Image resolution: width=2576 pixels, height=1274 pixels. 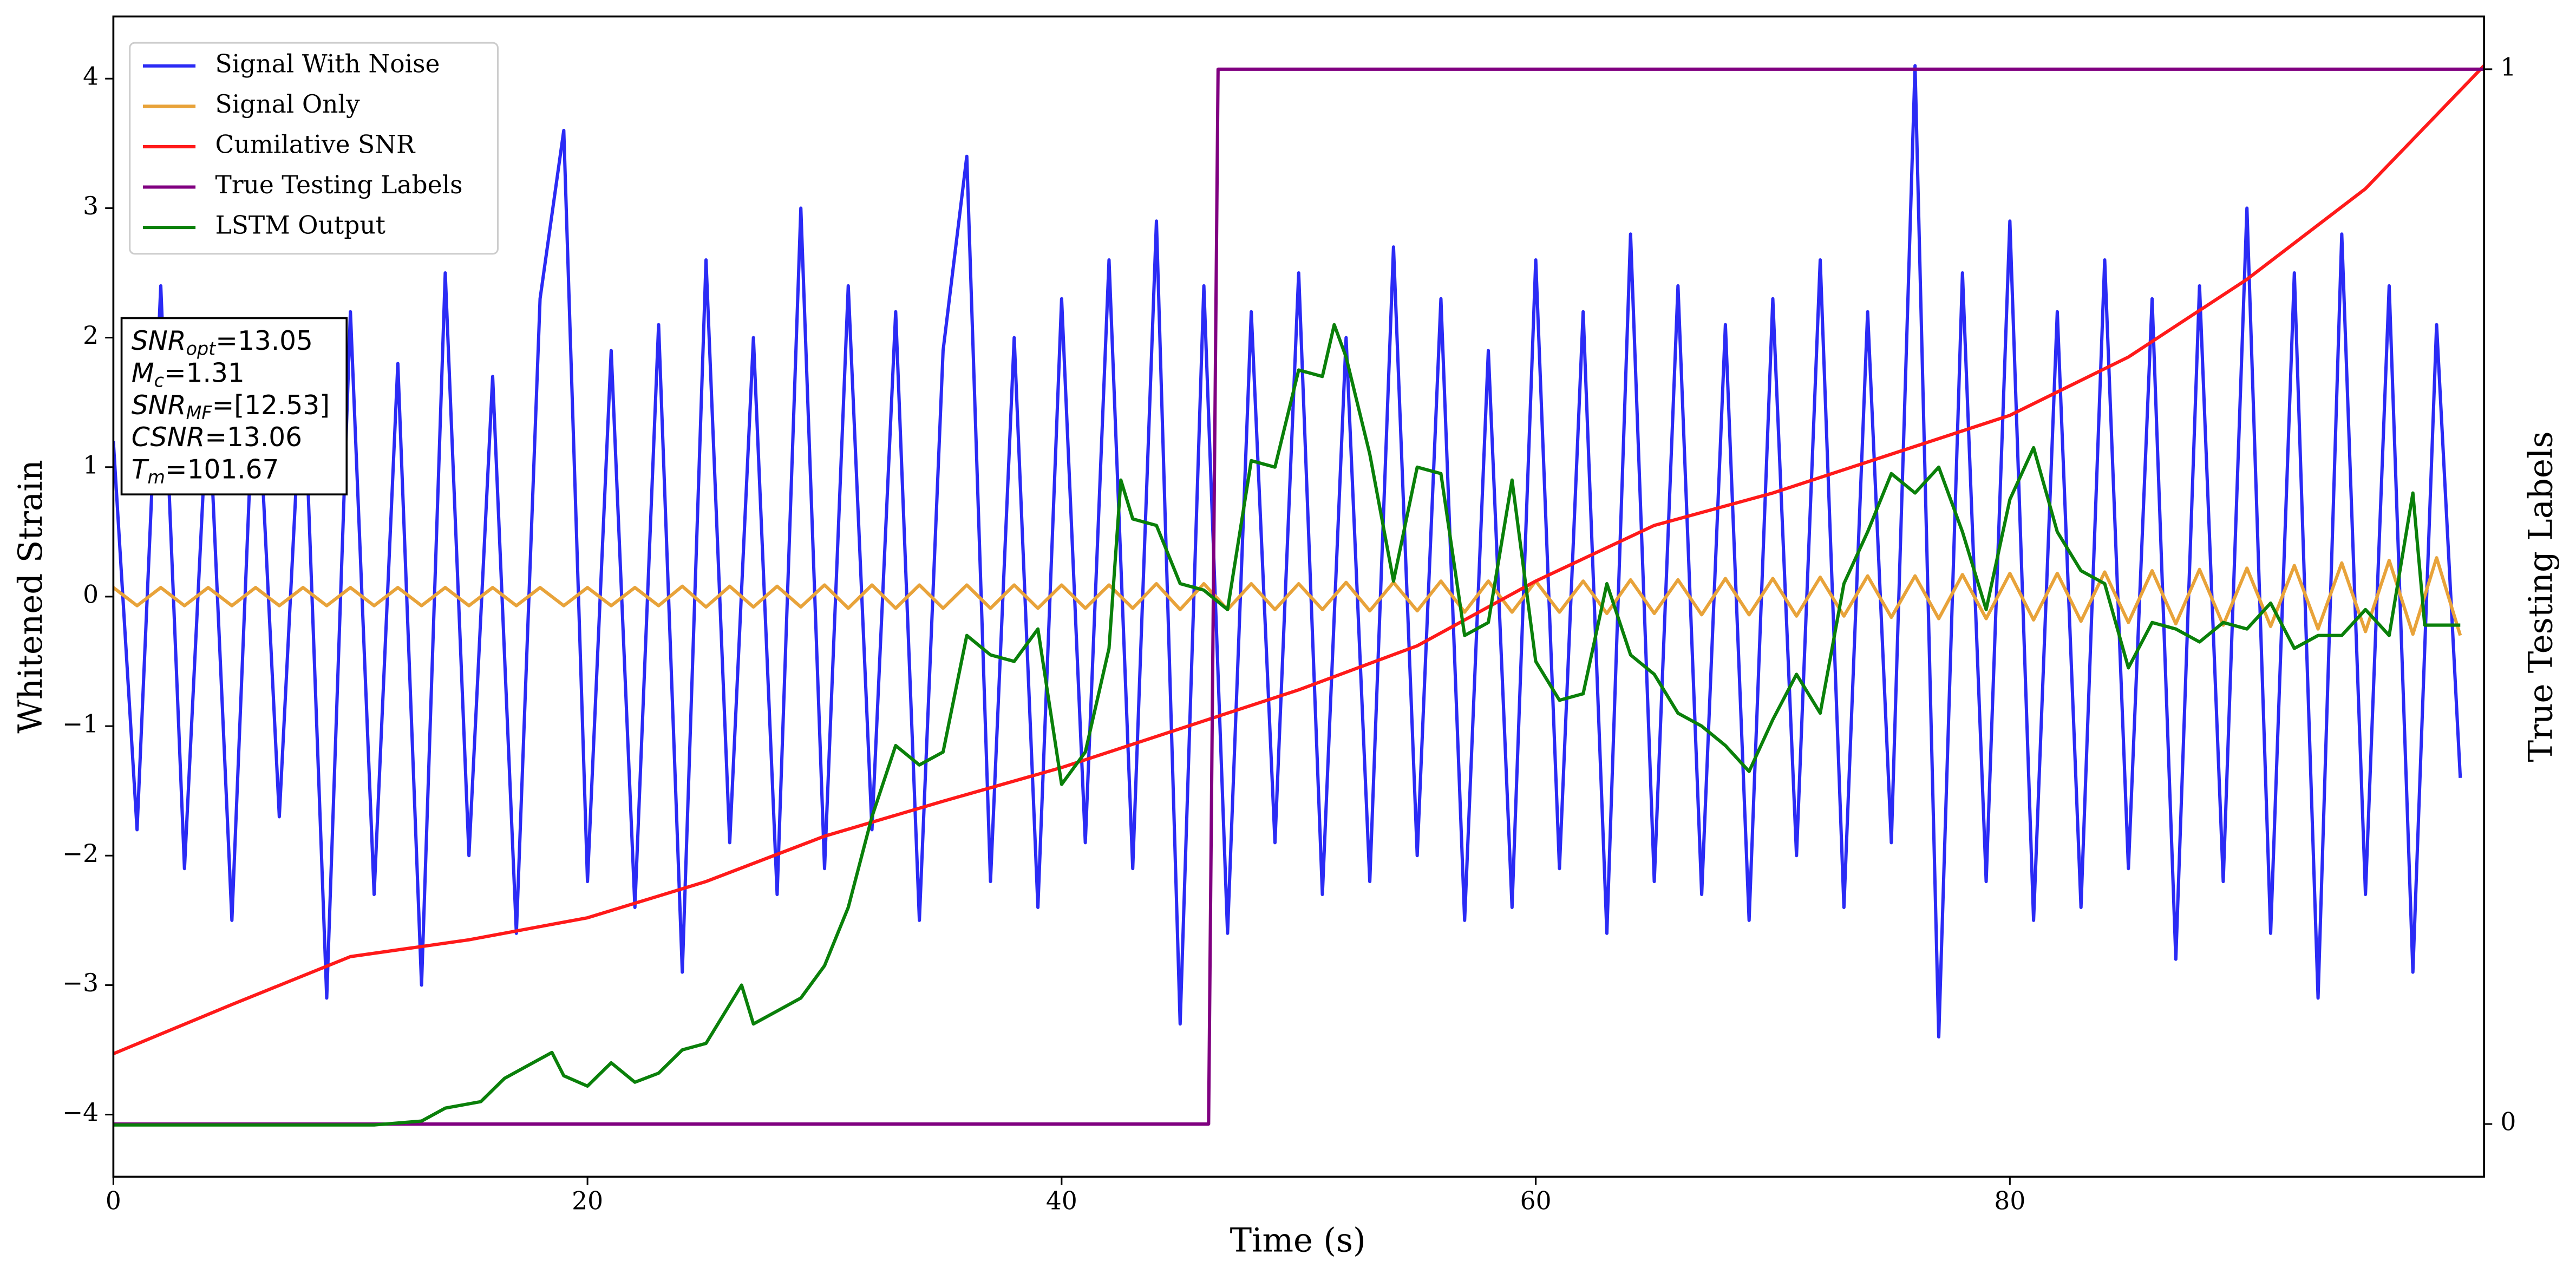 I want to click on annotation-sub: MF, so click(x=199, y=412).